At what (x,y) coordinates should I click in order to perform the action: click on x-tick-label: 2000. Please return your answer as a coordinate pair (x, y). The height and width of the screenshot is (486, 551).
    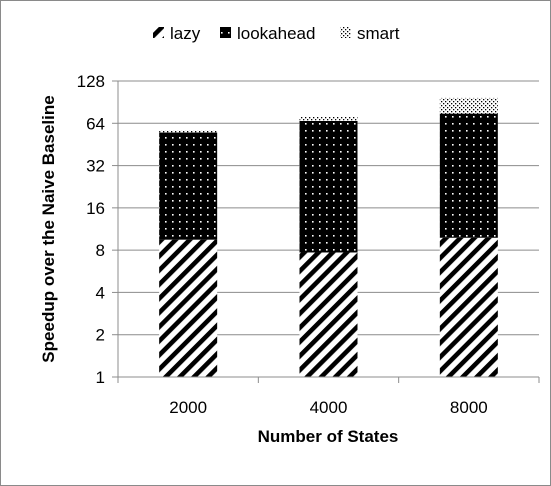
    Looking at the image, I should click on (188, 407).